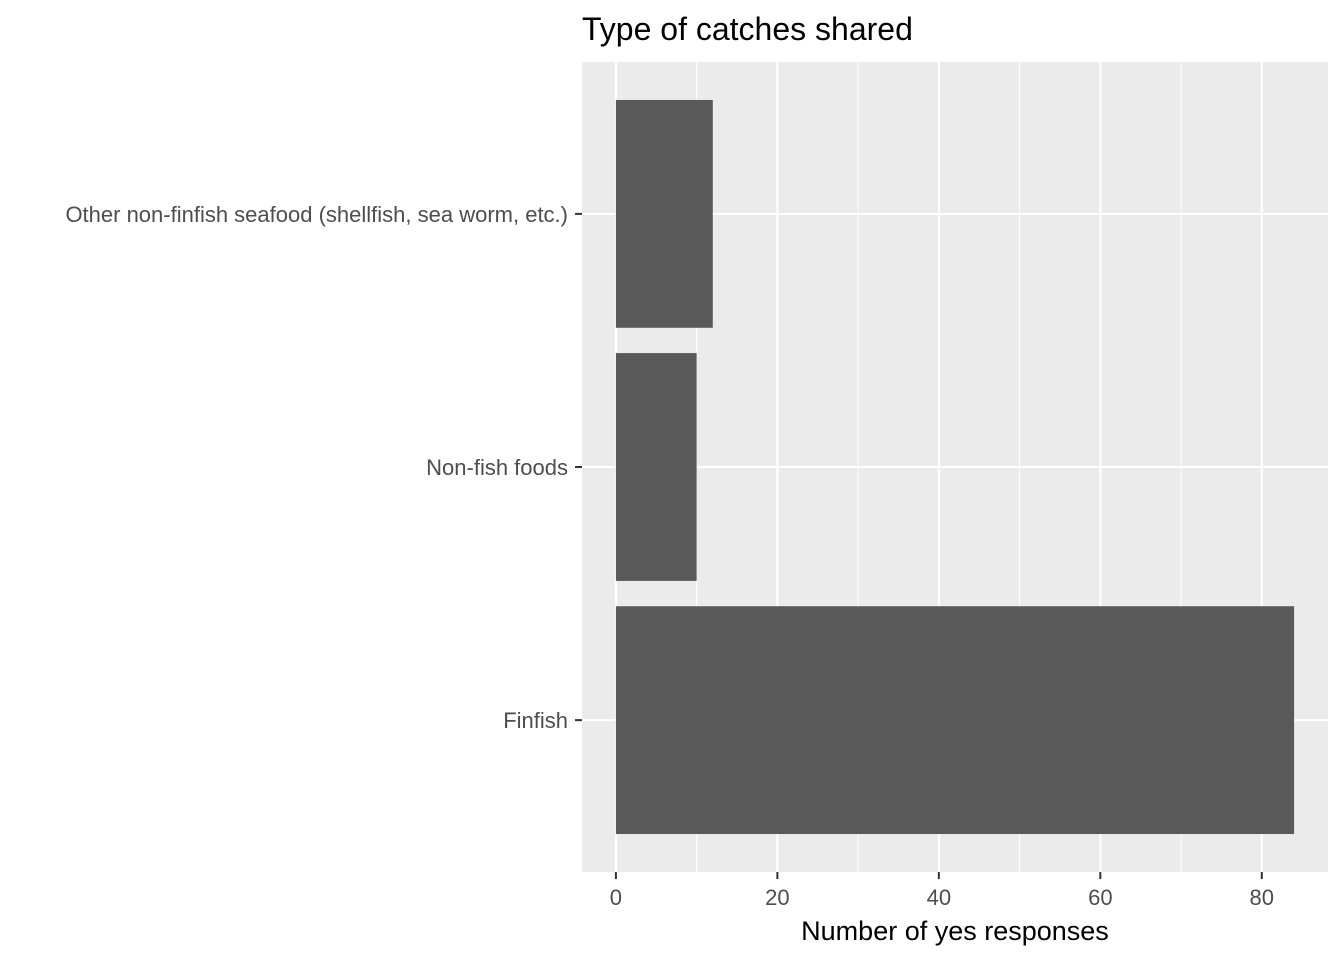 This screenshot has width=1344, height=960. What do you see at coordinates (777, 897) in the screenshot?
I see `x-tick-label: 20` at bounding box center [777, 897].